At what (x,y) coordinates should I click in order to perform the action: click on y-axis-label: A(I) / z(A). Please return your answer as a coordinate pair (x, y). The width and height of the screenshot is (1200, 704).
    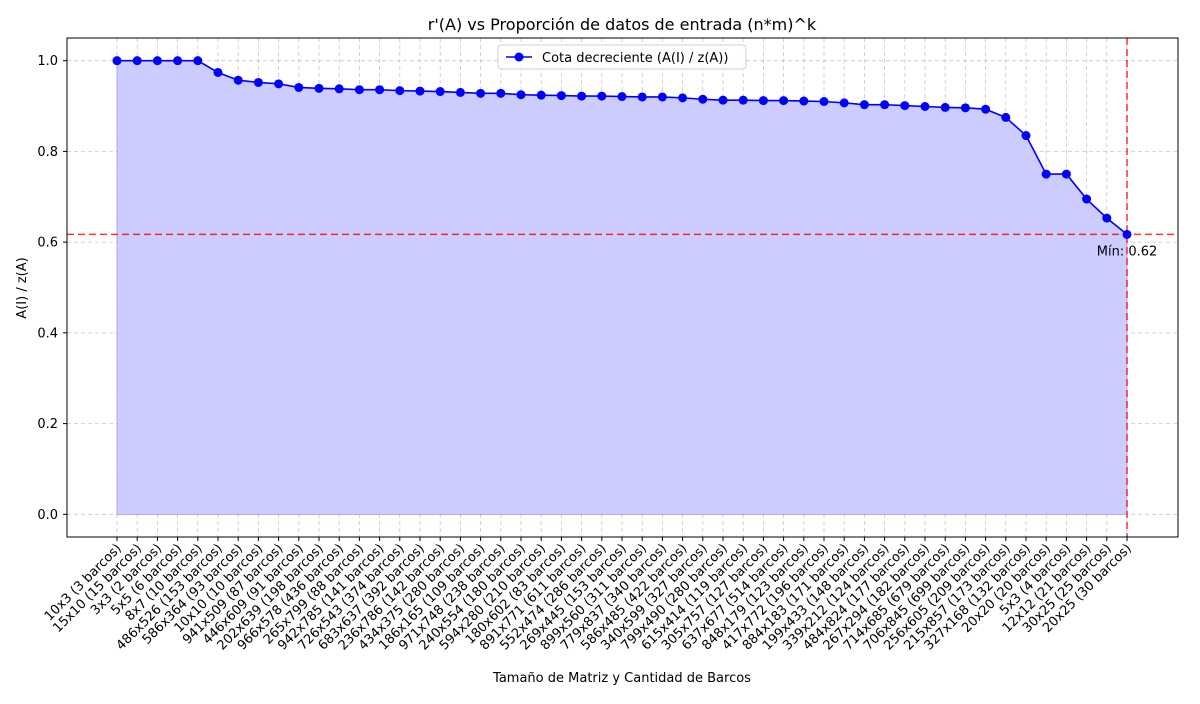
    Looking at the image, I should click on (22, 287).